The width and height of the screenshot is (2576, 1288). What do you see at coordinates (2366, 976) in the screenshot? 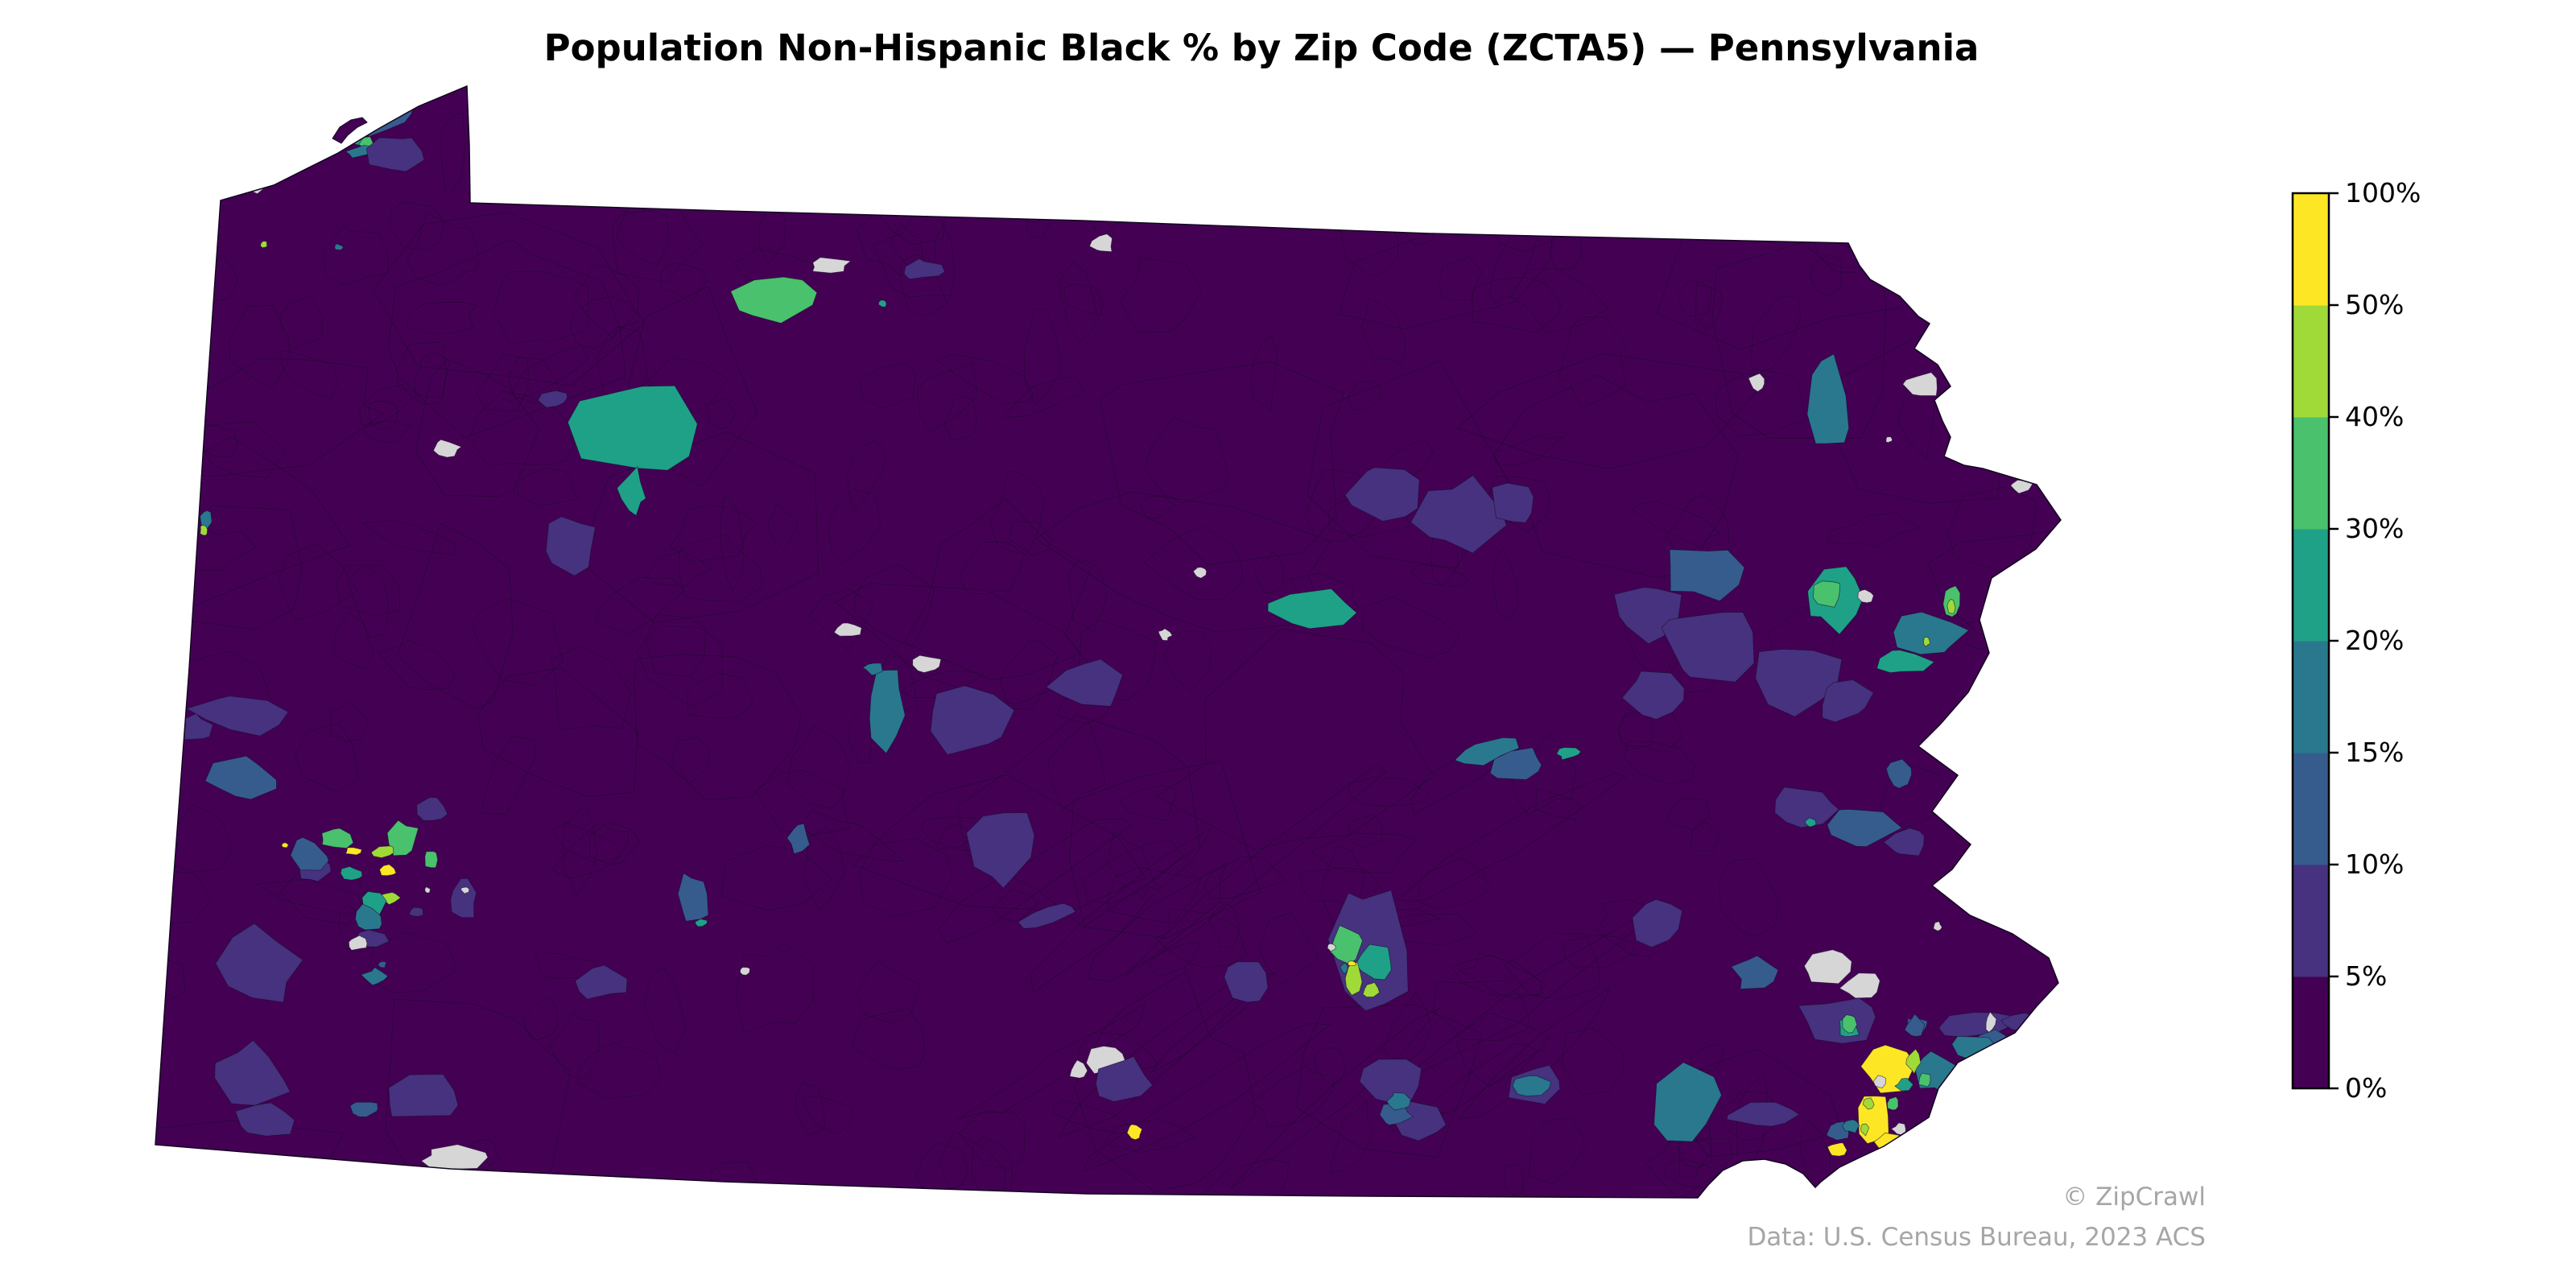
I see `colorbar-tick-label: 5%` at bounding box center [2366, 976].